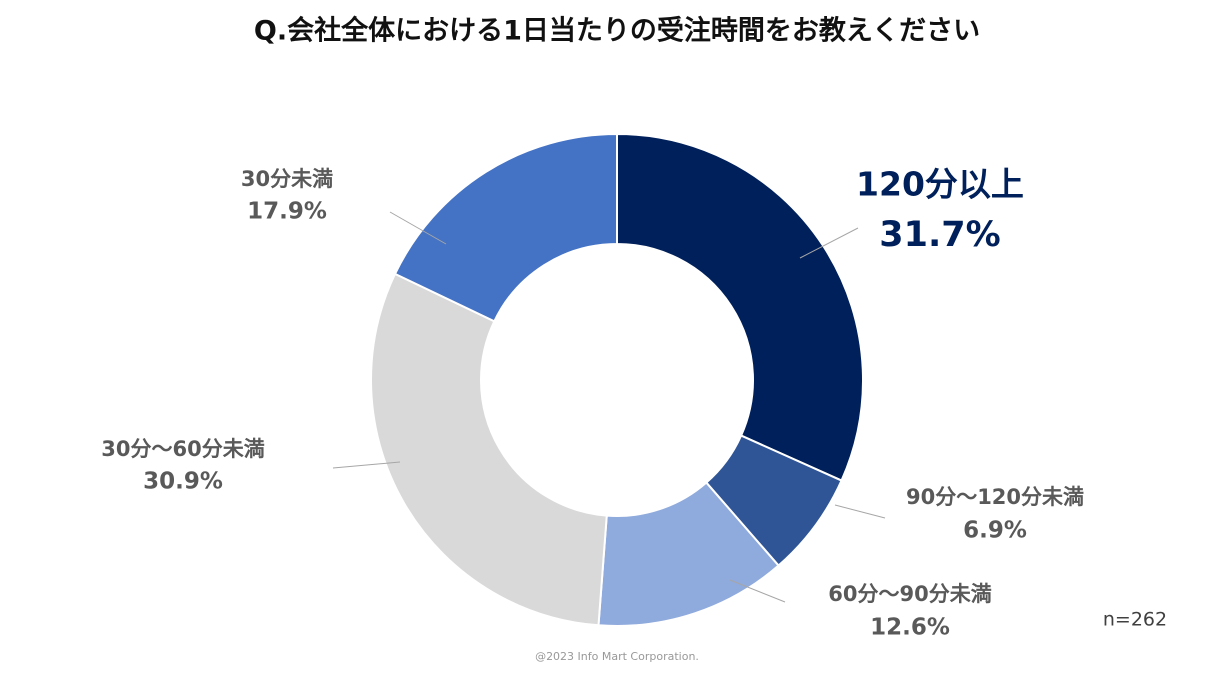 The image size is (1218, 674). I want to click on category-label: 60分～90分未満, so click(909, 594).